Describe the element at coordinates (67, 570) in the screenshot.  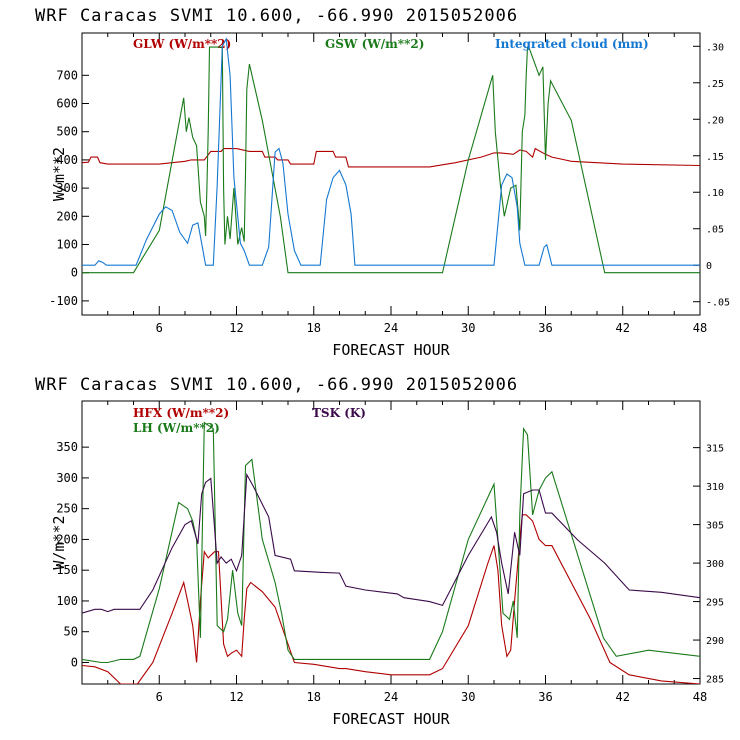
I see `y-tick-label: 150` at that location.